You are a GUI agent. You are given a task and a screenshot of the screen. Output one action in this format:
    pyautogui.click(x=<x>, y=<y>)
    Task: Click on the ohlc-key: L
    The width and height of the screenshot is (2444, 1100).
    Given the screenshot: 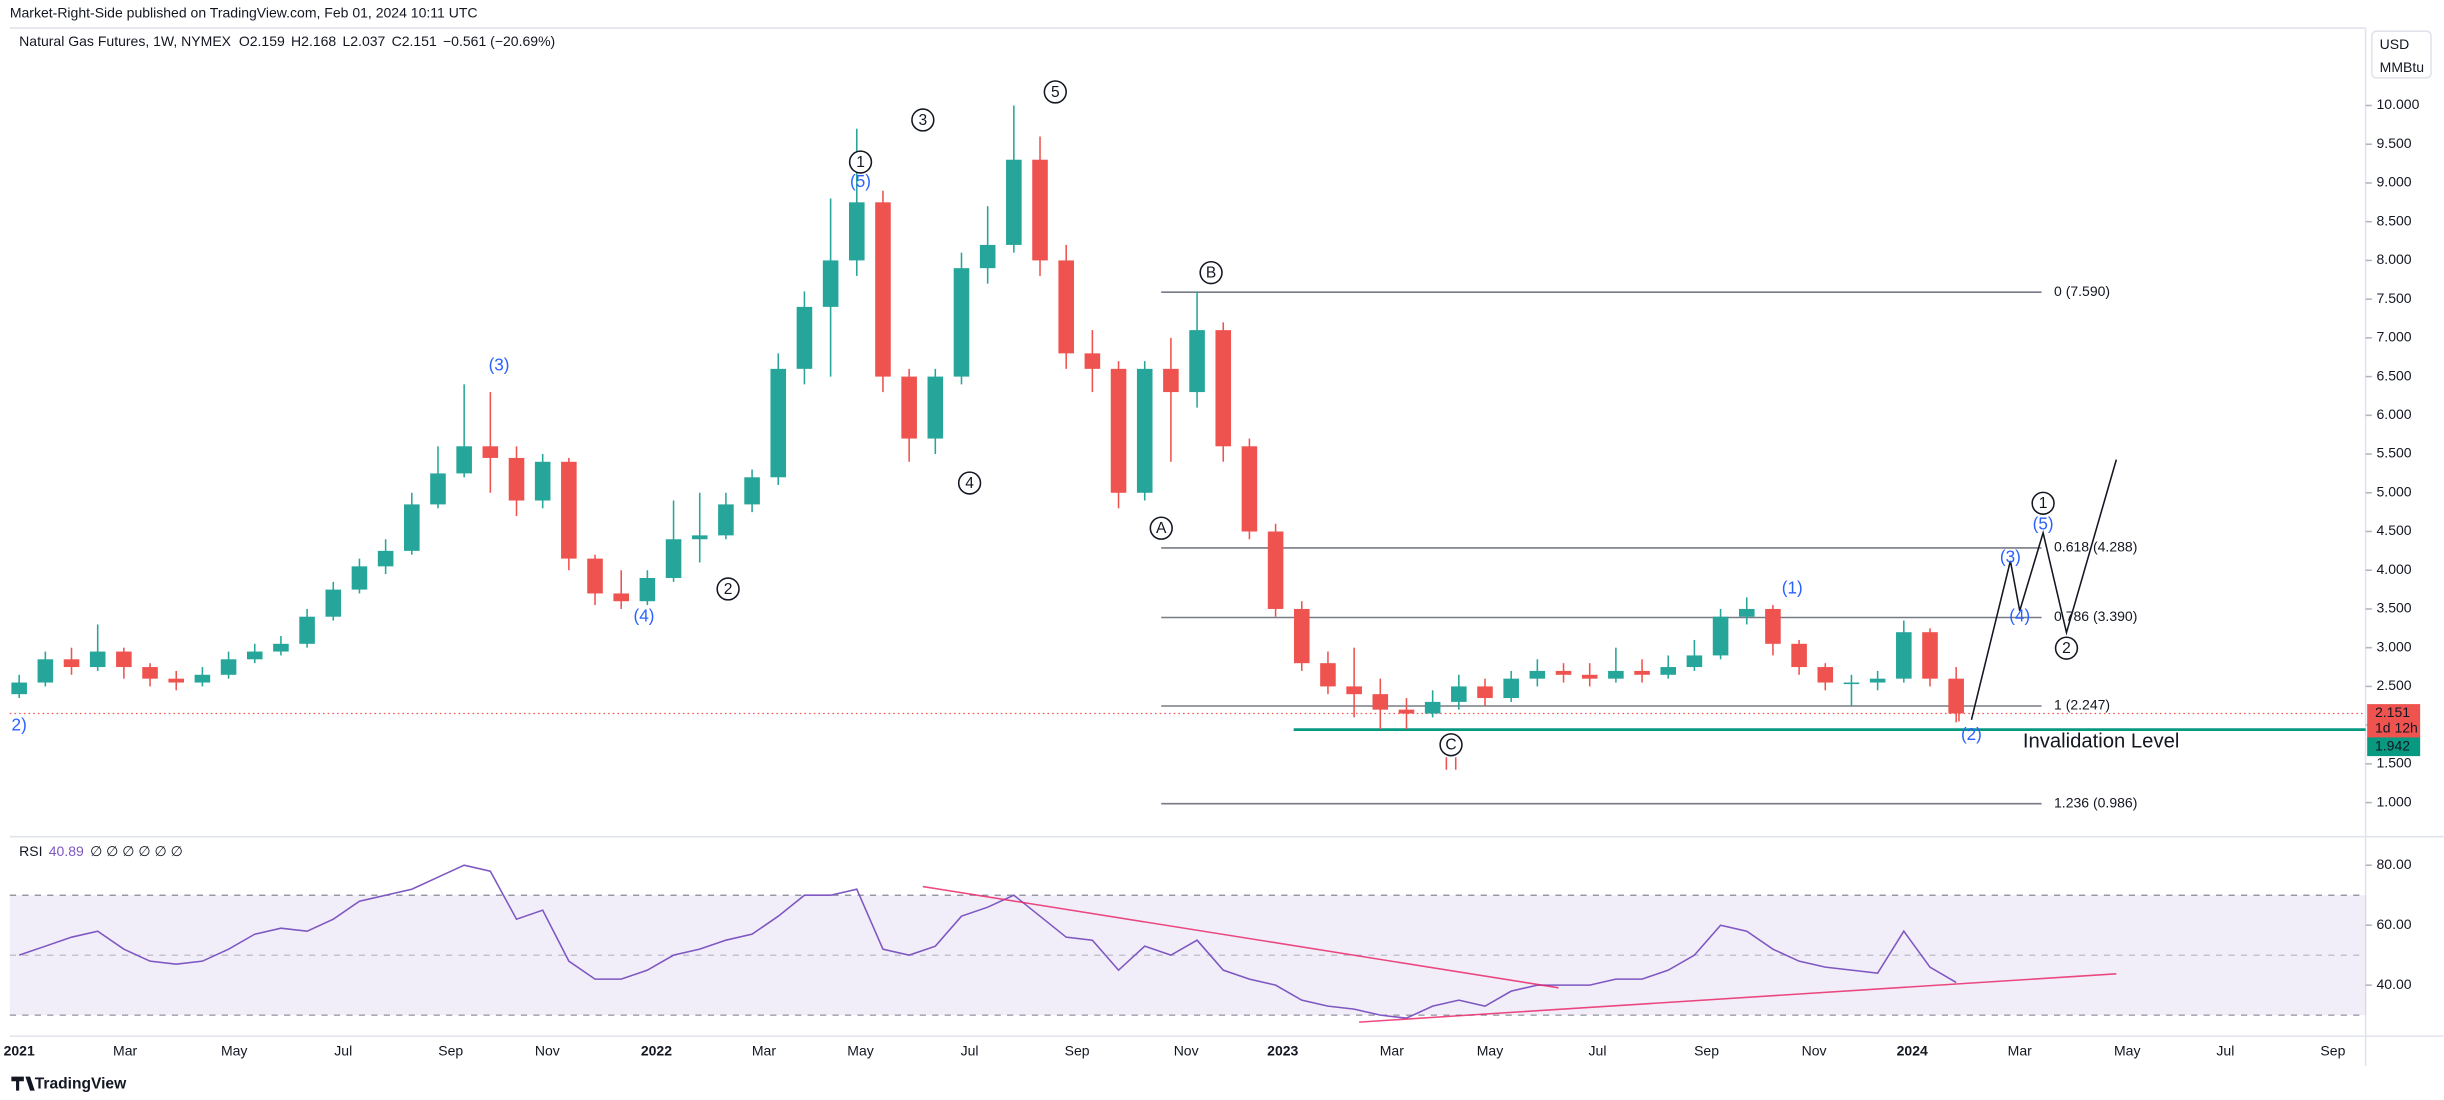 What is the action you would take?
    pyautogui.click(x=346, y=41)
    